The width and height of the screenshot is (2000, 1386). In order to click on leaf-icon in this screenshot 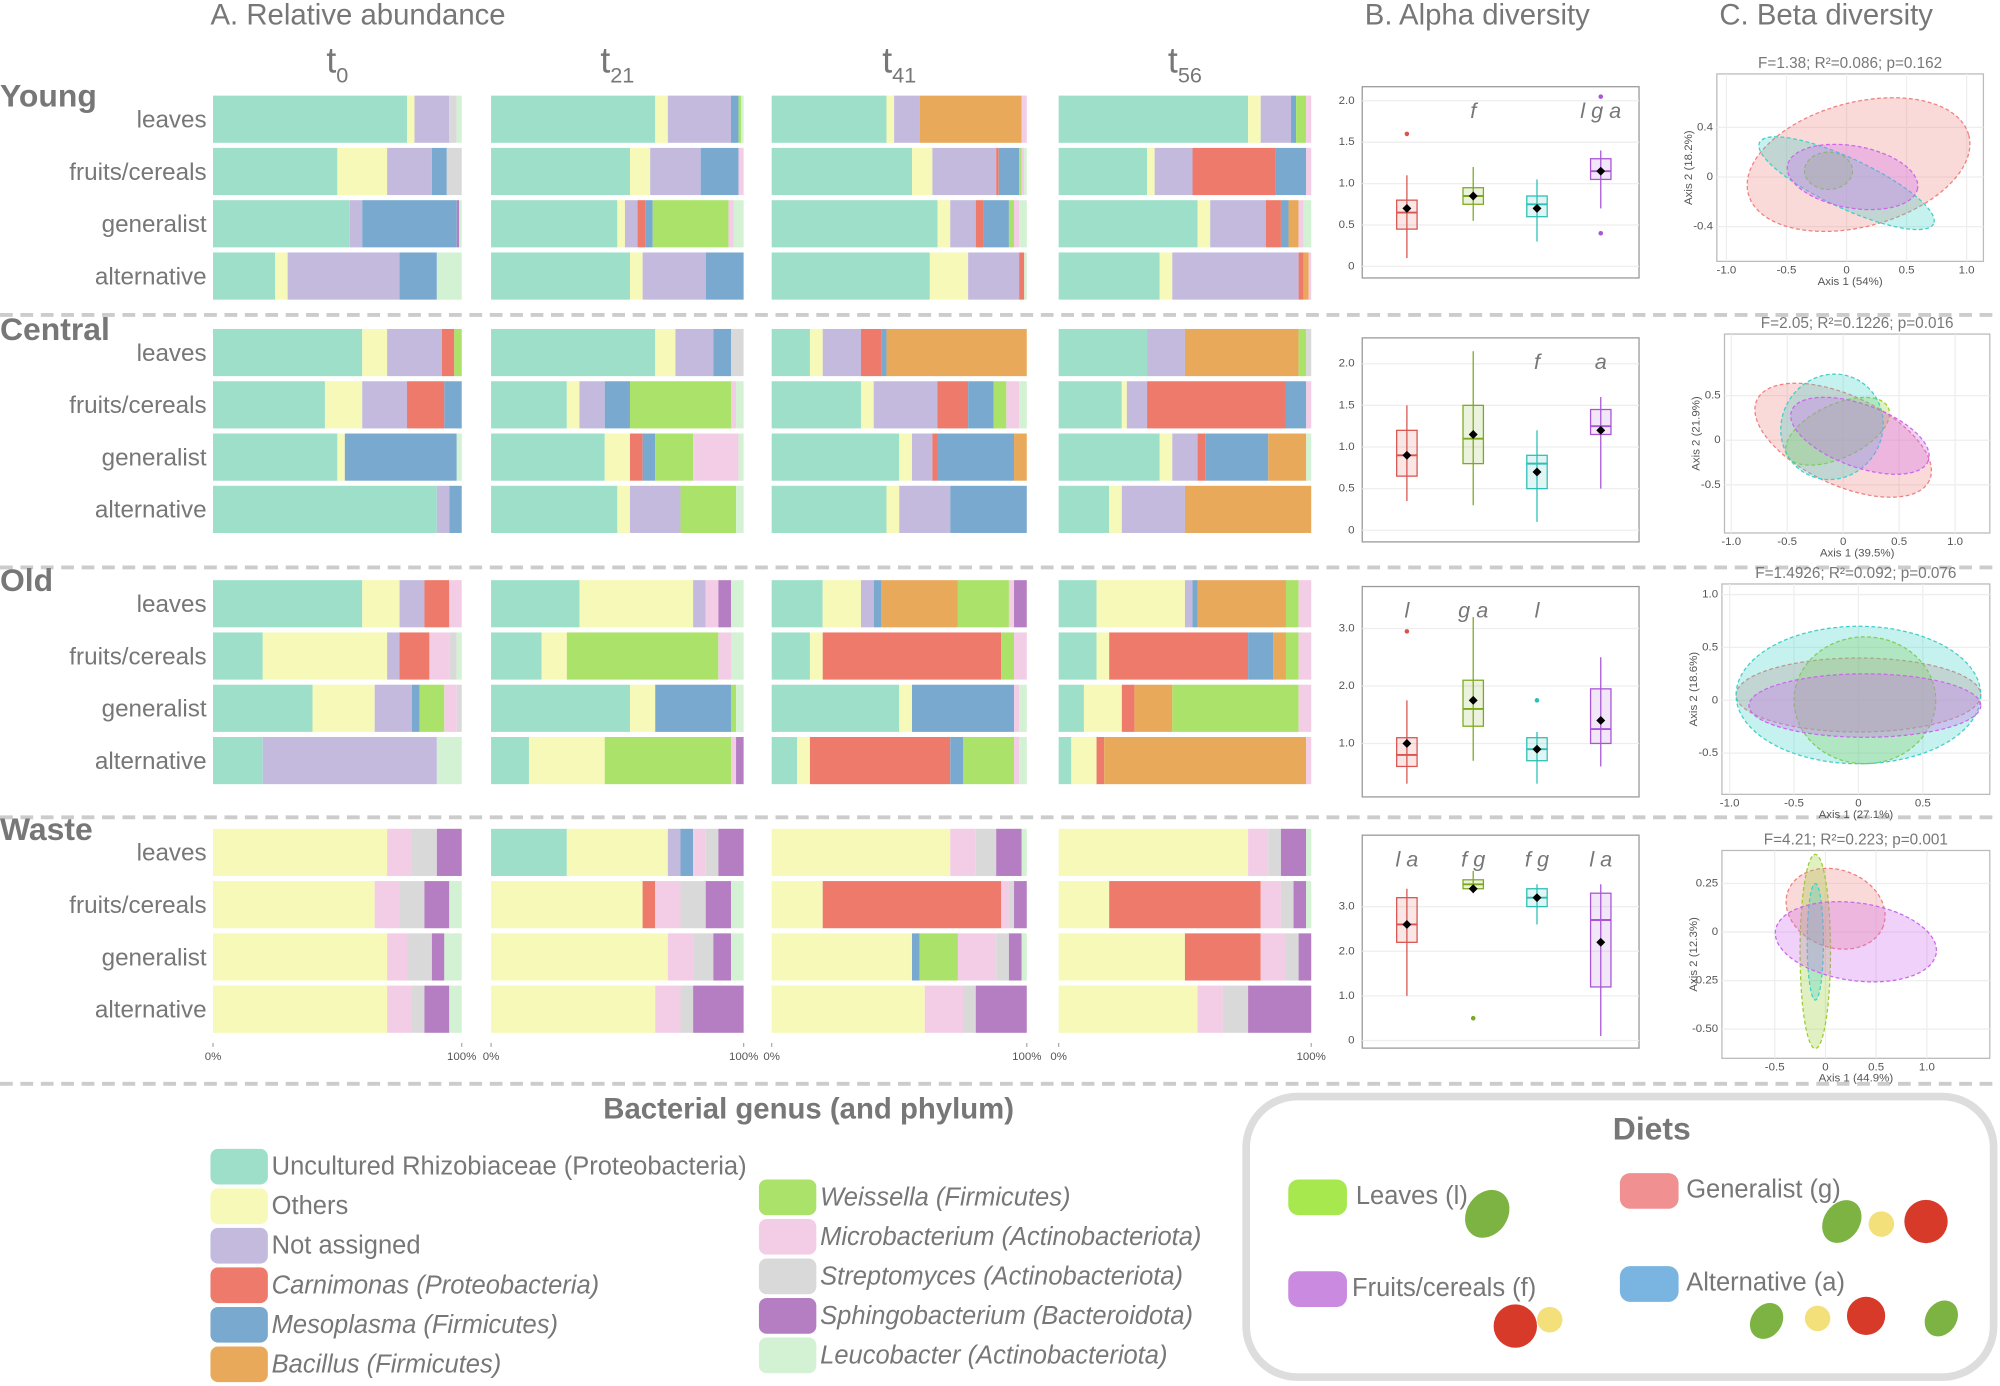, I will do `click(1941, 1318)`.